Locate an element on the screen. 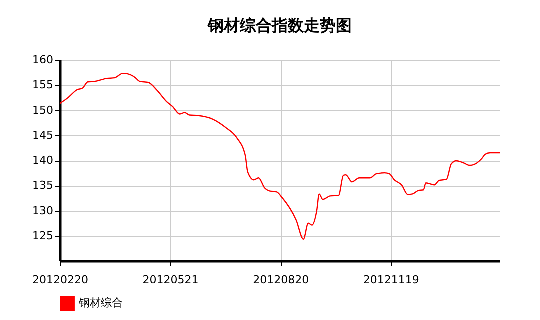  y-tick-label: 155 is located at coordinates (43, 85).